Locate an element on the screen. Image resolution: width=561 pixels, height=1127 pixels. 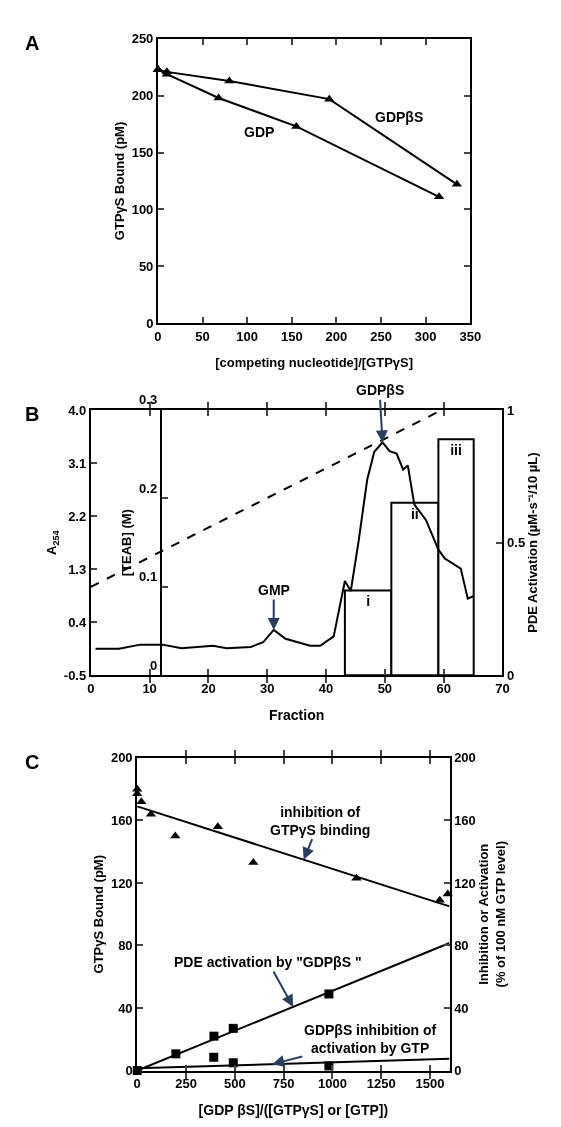
x-tick-label: 300 is located at coordinates (425, 336).